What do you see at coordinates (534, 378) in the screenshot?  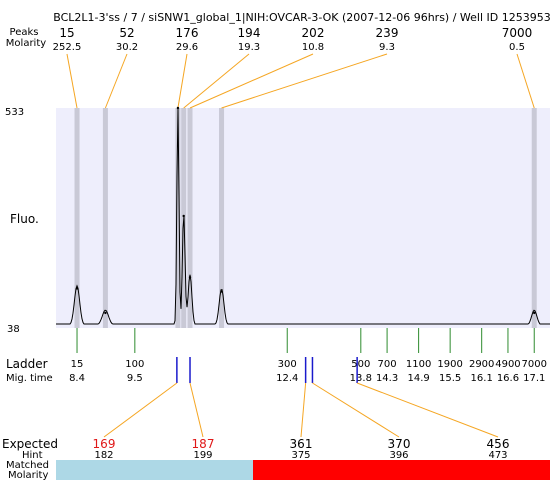 I see `ladder-time-label: 17.1` at bounding box center [534, 378].